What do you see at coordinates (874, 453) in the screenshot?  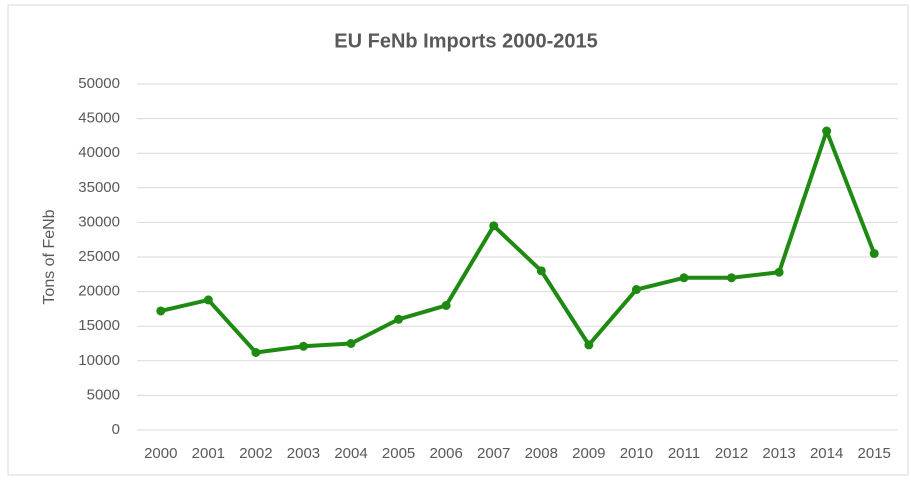 I see `x-tick-label: 2015` at bounding box center [874, 453].